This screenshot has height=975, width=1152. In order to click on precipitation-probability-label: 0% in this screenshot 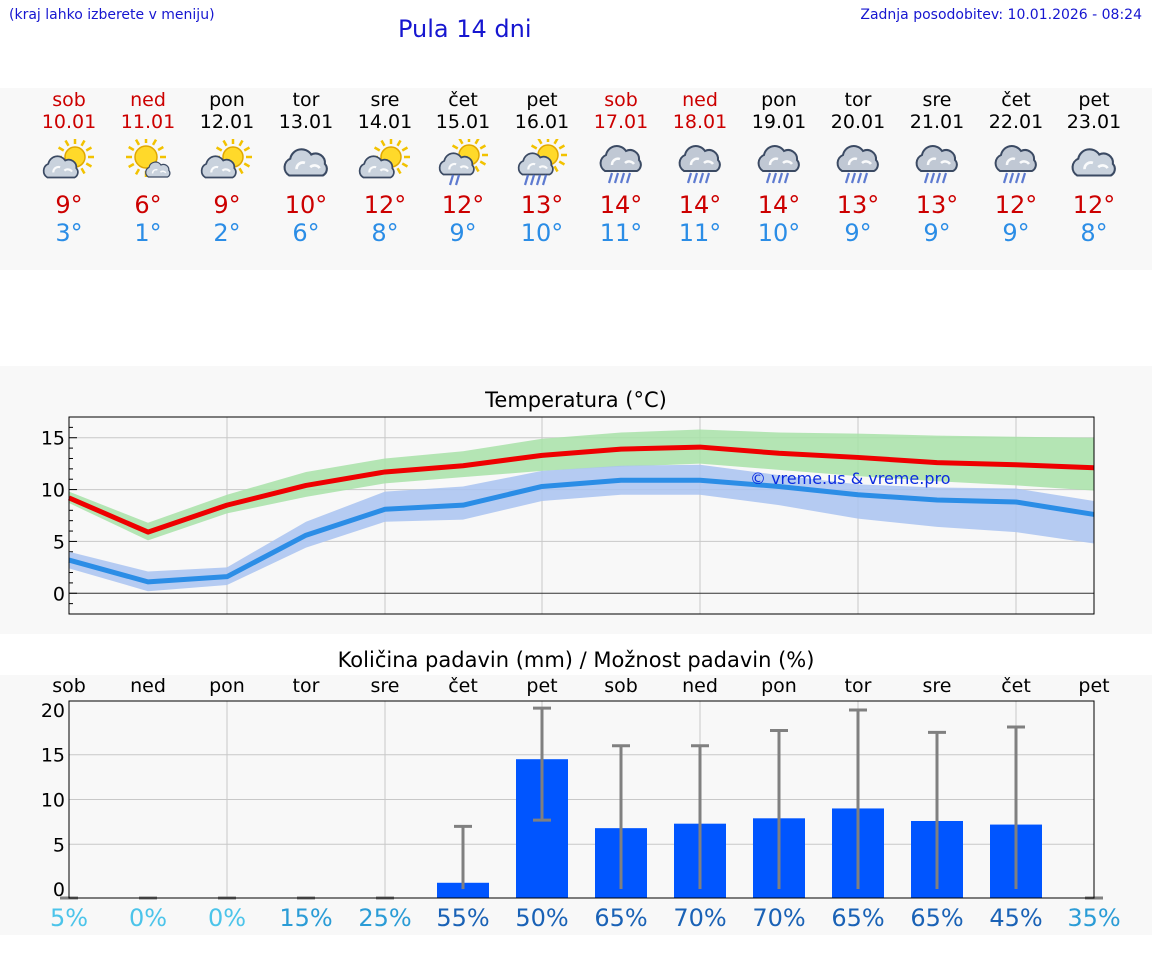, I will do `click(227, 918)`.